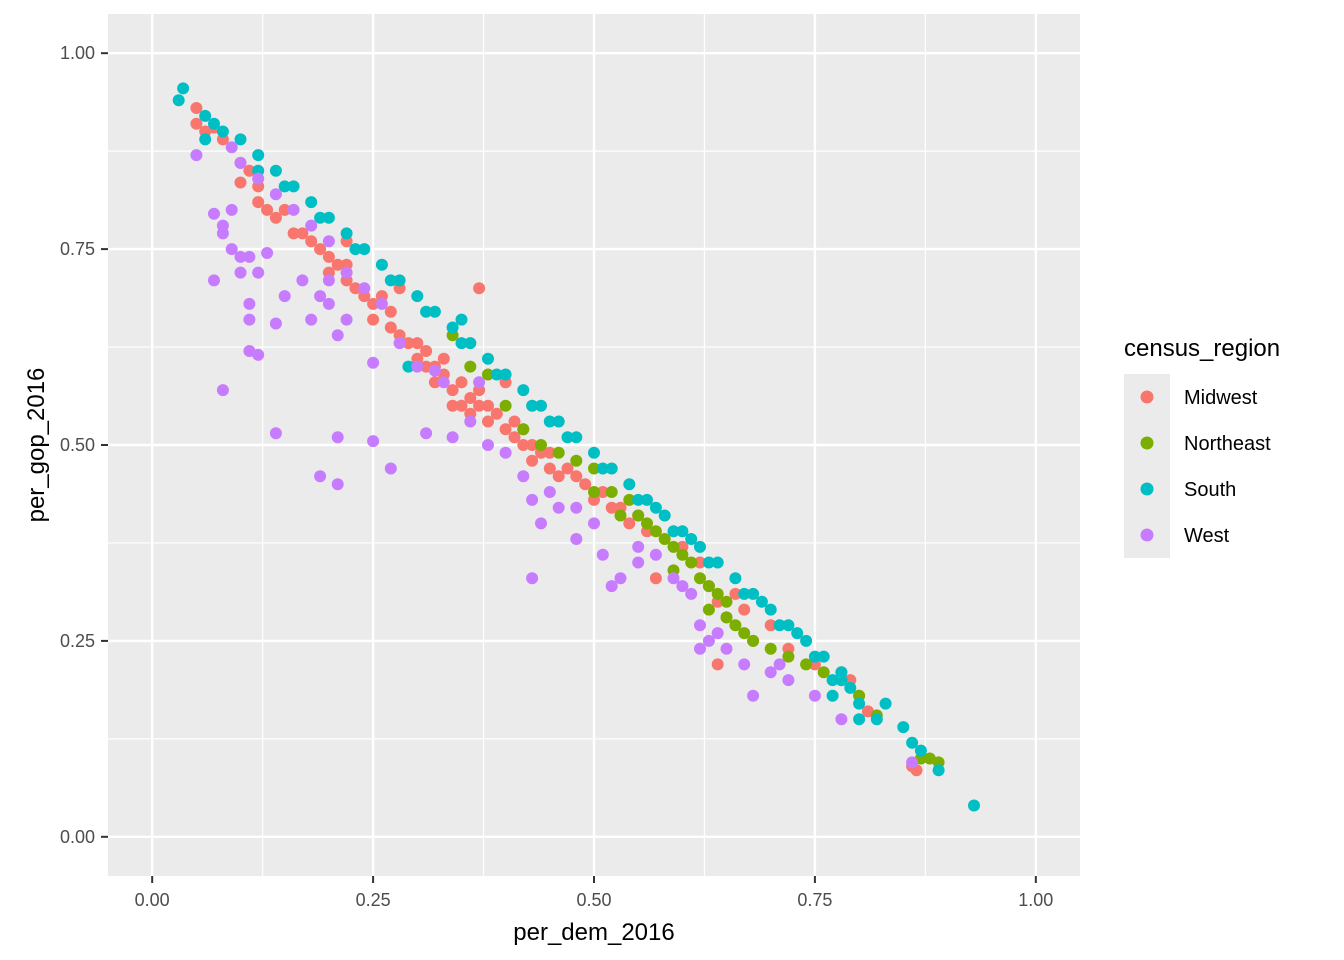 The image size is (1344, 960). I want to click on y-axis-title: per_gop_2016, so click(36, 445).